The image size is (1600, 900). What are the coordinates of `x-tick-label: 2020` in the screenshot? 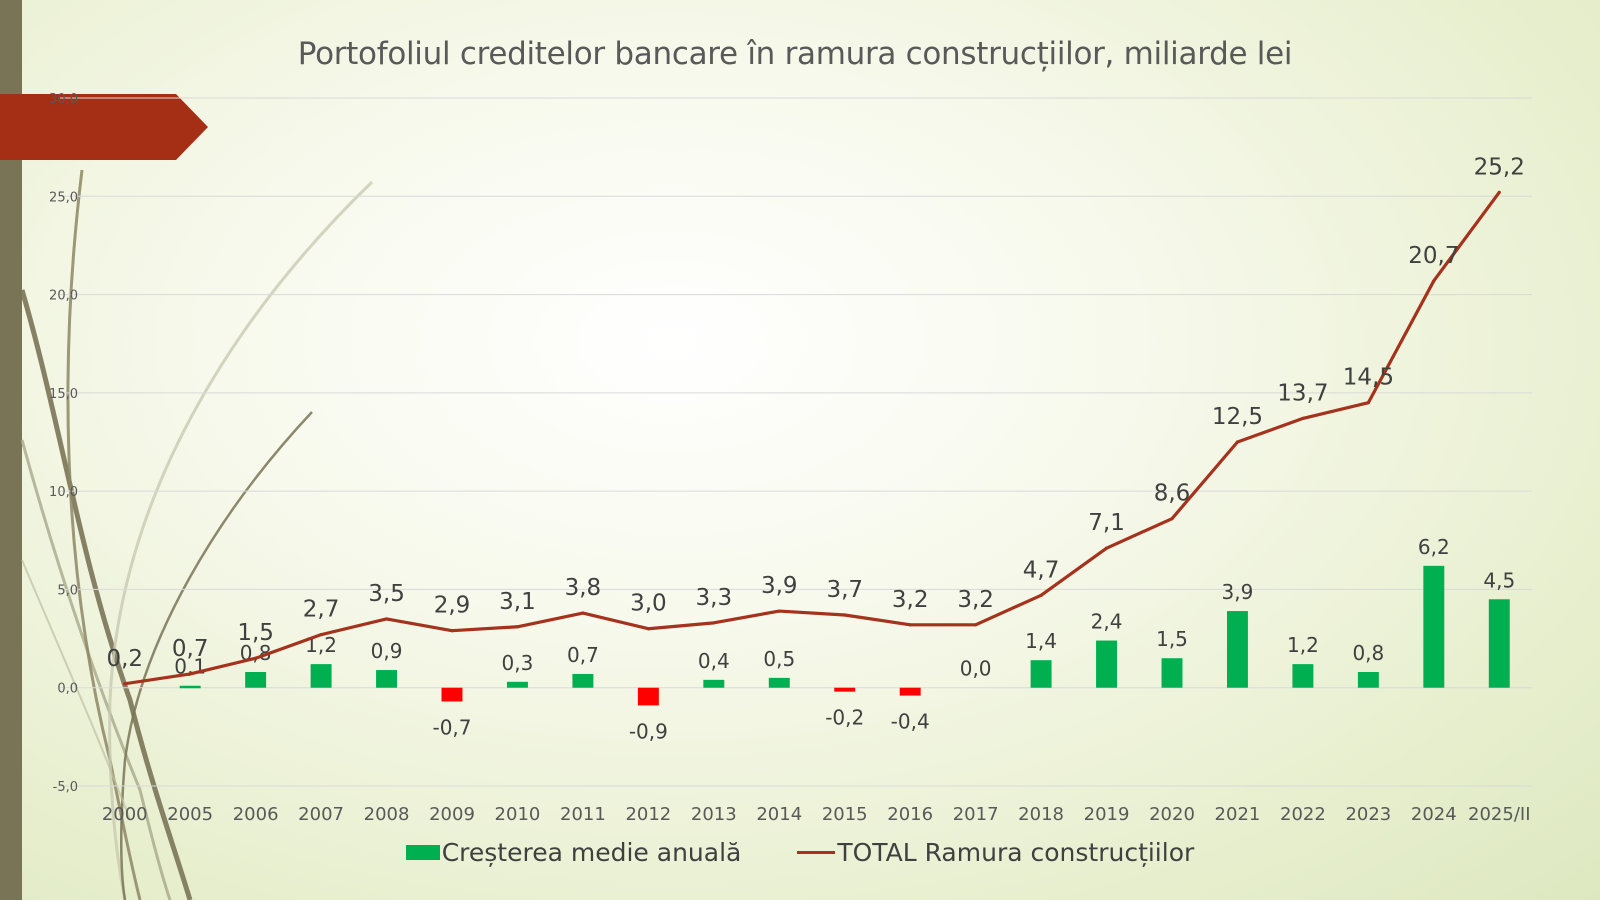 It's located at (1172, 814).